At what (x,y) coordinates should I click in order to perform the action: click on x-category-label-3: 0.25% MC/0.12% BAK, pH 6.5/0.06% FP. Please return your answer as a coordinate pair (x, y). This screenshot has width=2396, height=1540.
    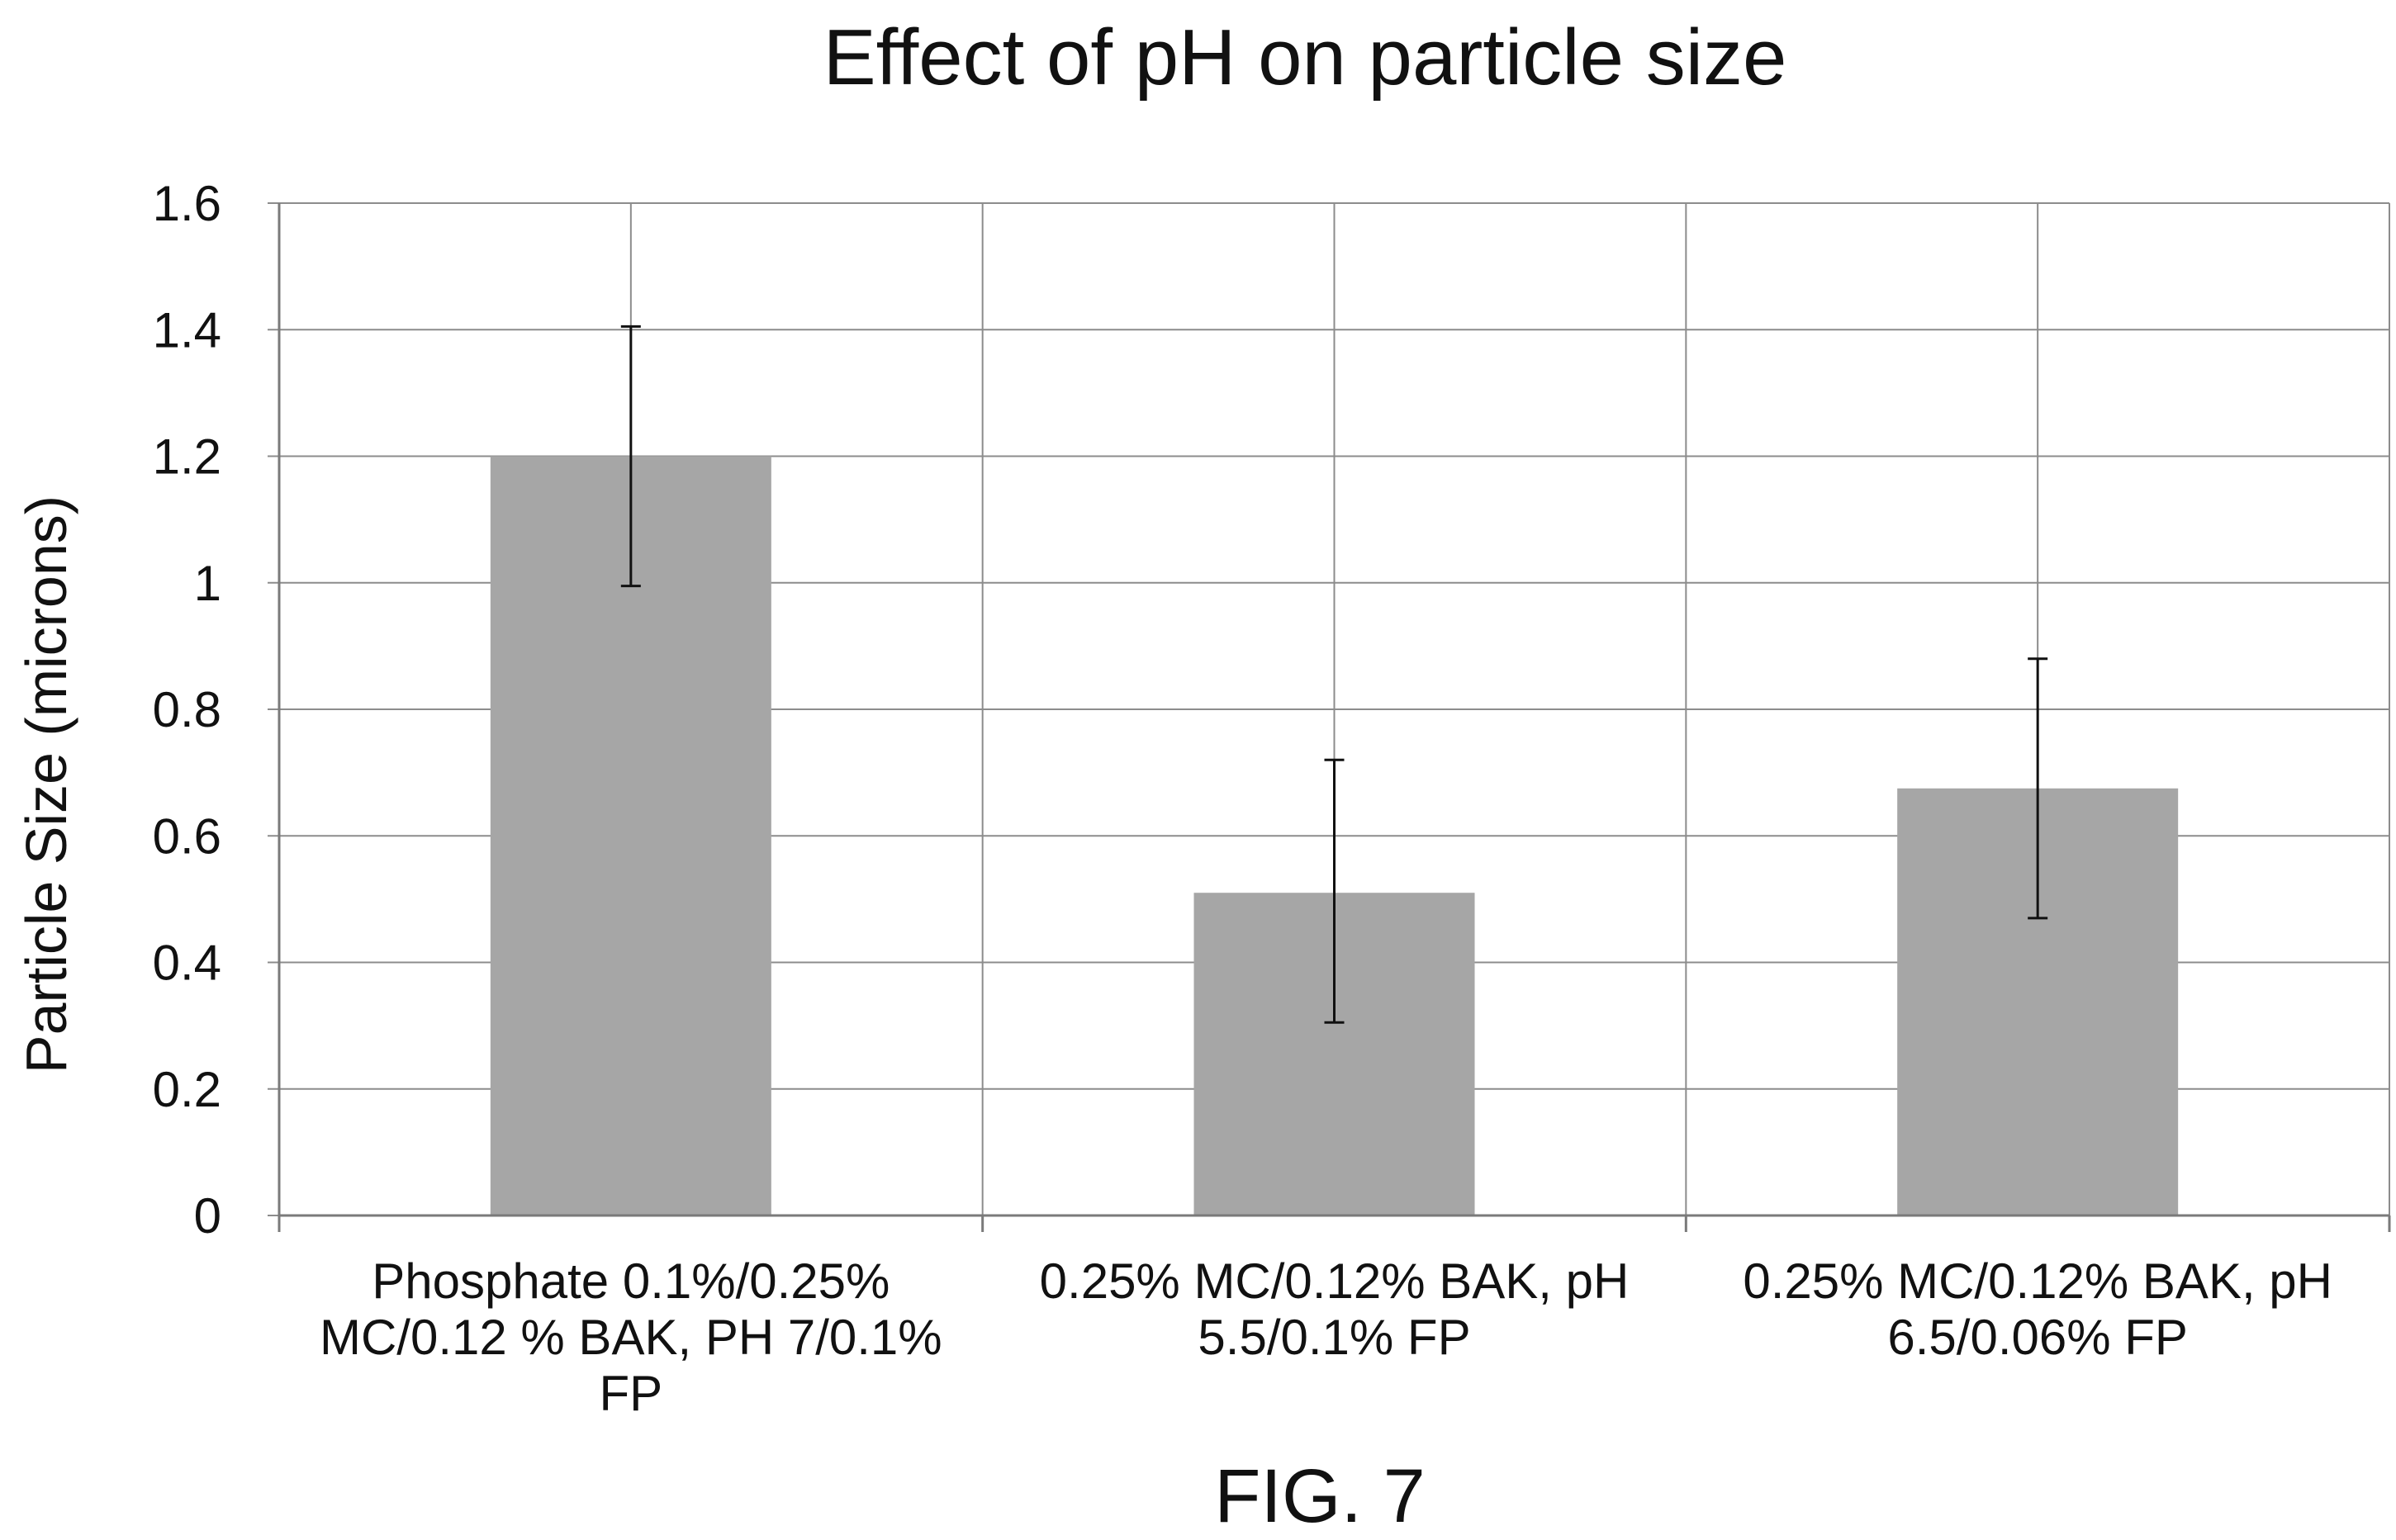
    Looking at the image, I should click on (2037, 1309).